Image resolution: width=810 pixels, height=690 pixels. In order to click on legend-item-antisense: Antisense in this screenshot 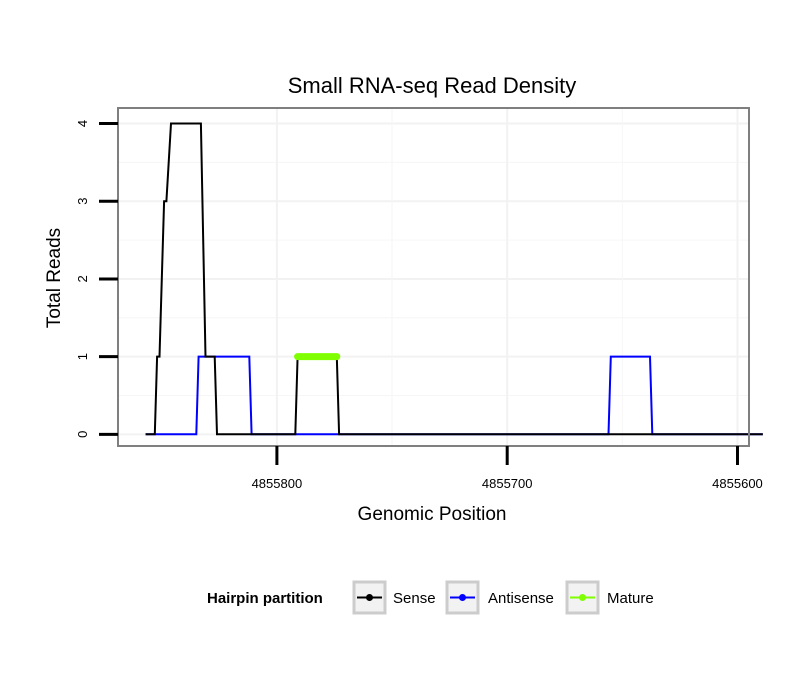, I will do `click(499, 597)`.